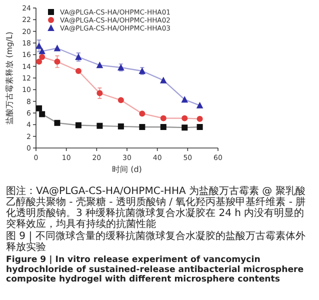 This screenshot has width=319, height=300. What do you see at coordinates (127, 169) in the screenshot?
I see `x-axis-title: 时间 (d)` at bounding box center [127, 169].